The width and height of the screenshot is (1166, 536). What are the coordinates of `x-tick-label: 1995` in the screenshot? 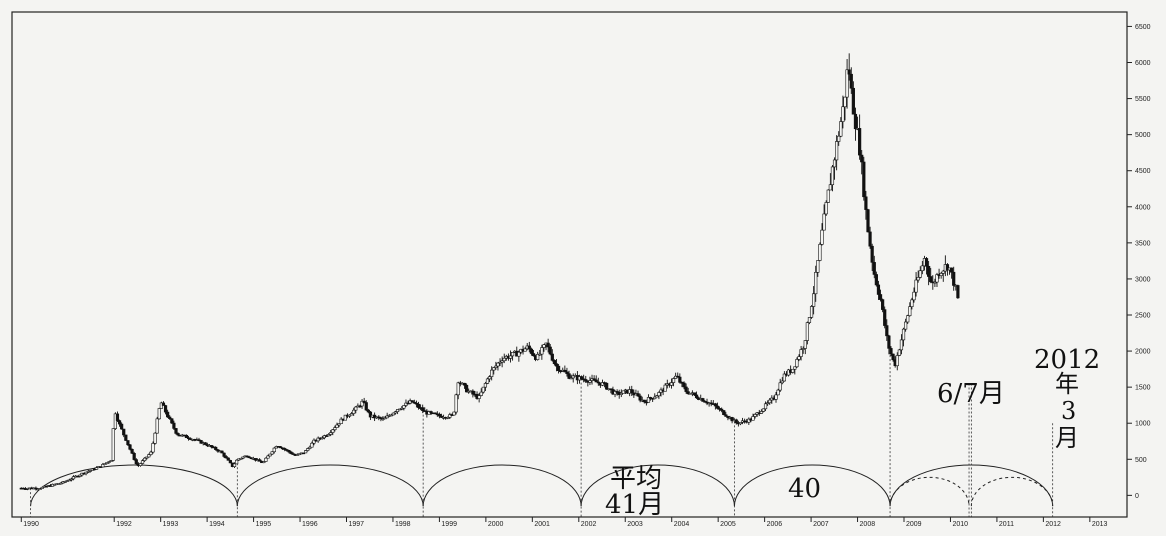 It's located at (264, 524).